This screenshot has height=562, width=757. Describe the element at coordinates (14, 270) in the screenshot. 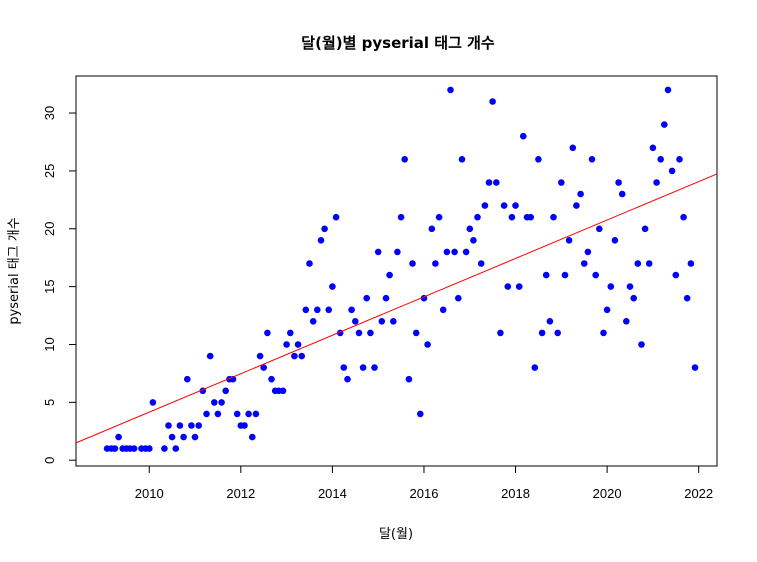

I see `y-axis-label: pyserial 태그 개수` at that location.